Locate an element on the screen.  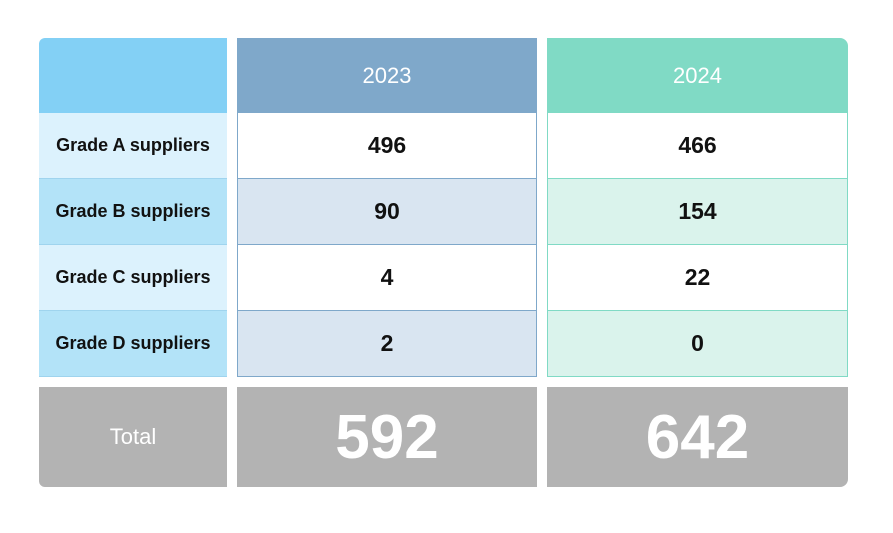
value-2023-grade-d: 2 is located at coordinates (387, 344).